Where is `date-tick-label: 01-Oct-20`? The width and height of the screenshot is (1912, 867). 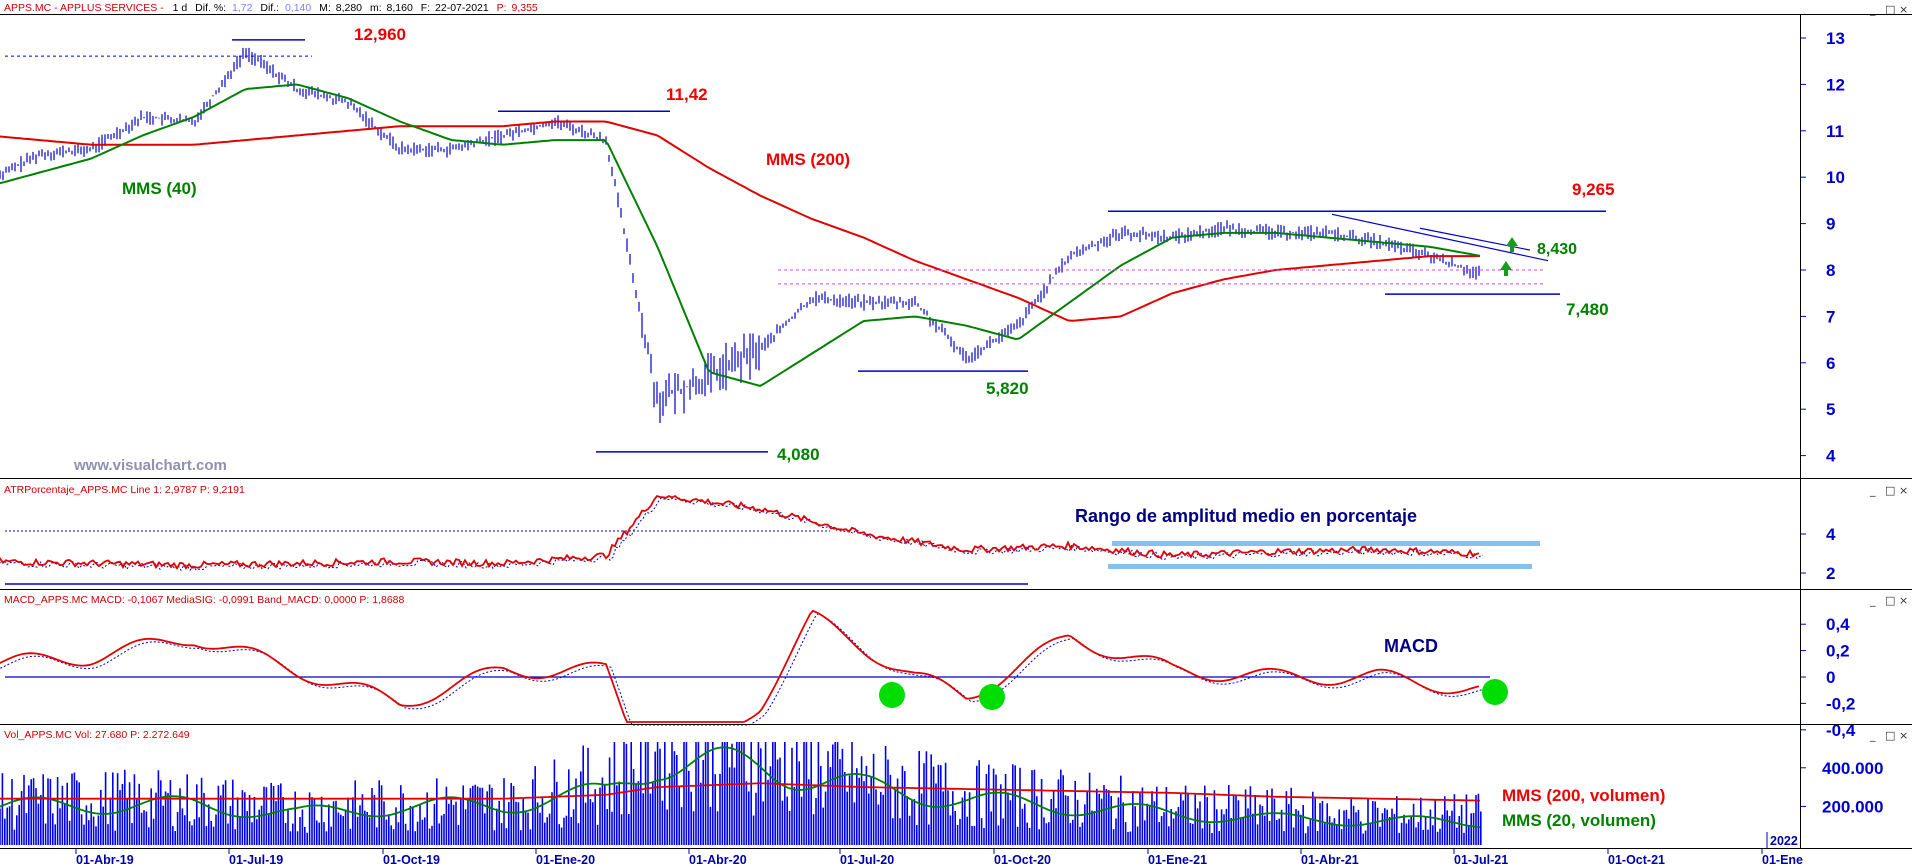
date-tick-label: 01-Oct-20 is located at coordinates (1022, 860).